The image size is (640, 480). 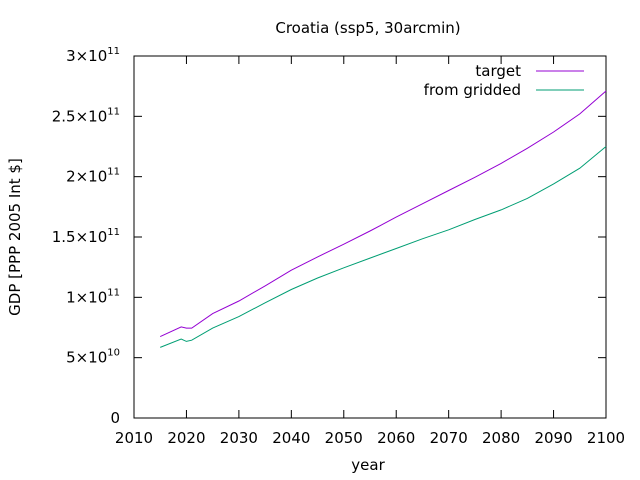 What do you see at coordinates (93, 55) in the screenshot?
I see `y-tick-label: 3×10¹¹` at bounding box center [93, 55].